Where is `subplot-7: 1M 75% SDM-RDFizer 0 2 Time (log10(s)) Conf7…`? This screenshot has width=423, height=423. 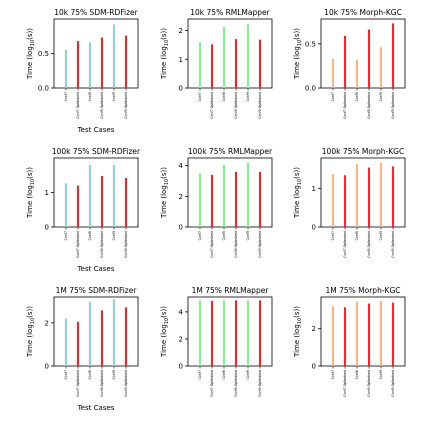 subplot-7: 1M 75% SDM-RDFizer 0 2 Time (log10(s)) Conf7… is located at coordinates (82, 349).